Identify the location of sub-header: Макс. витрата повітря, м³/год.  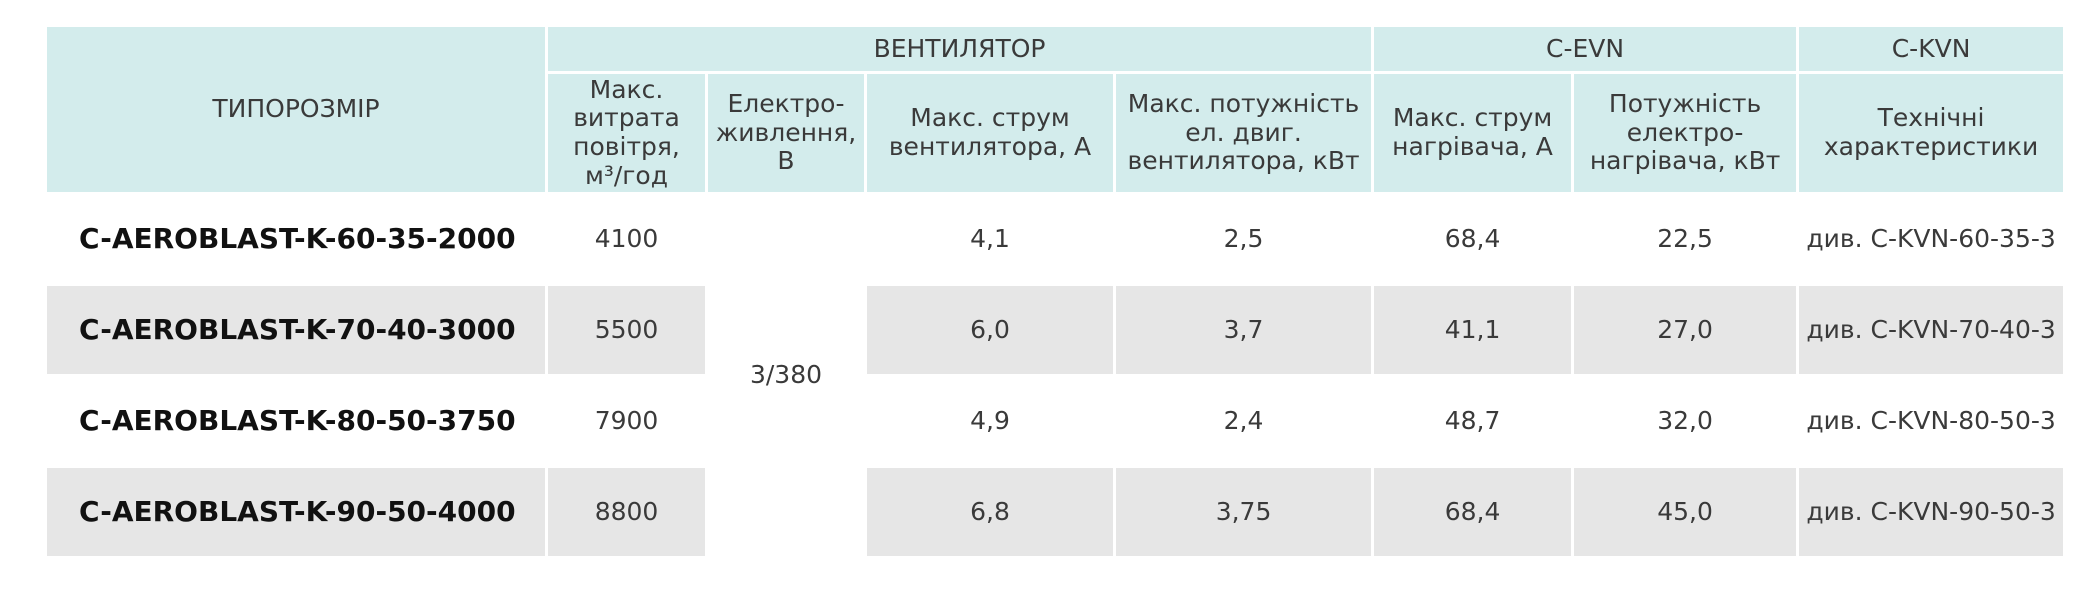
(626, 133).